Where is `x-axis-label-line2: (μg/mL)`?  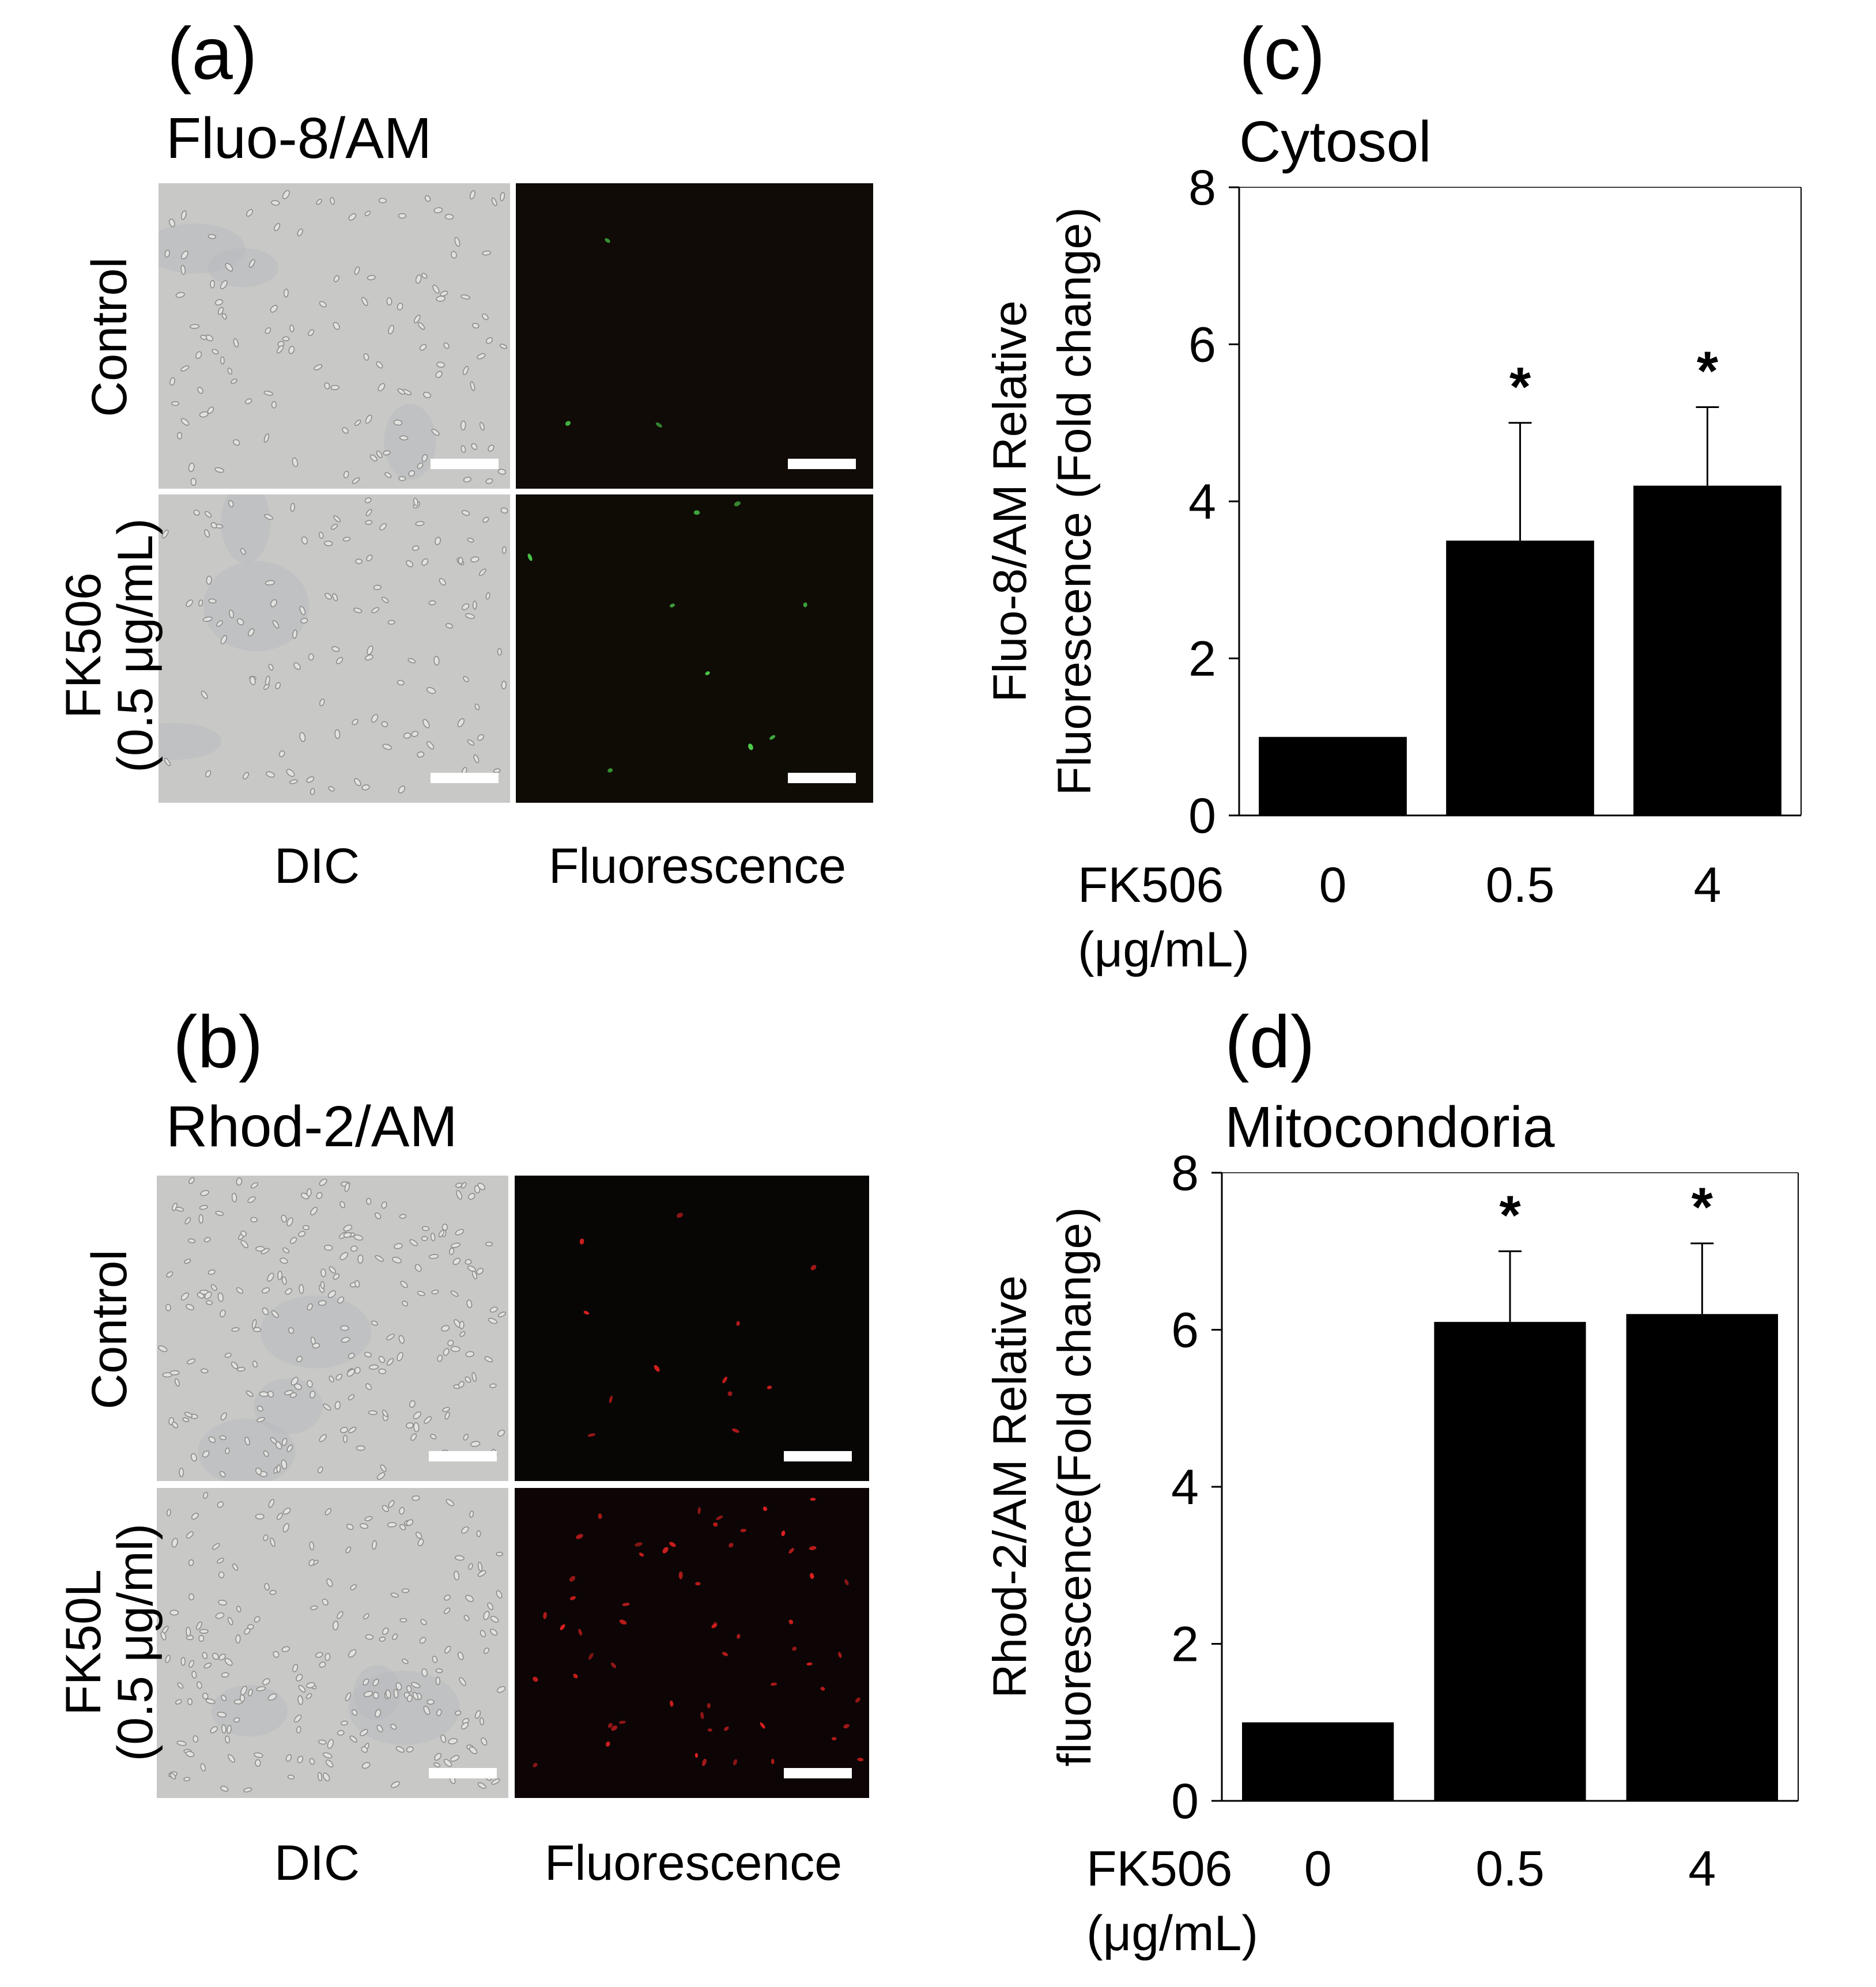
x-axis-label-line2: (μg/mL) is located at coordinates (1164, 949).